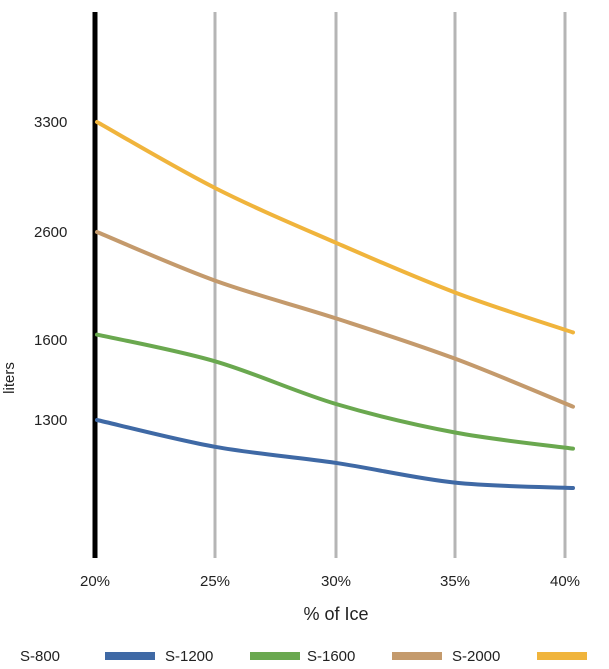 The height and width of the screenshot is (669, 609). I want to click on x-tick-label: 30%, so click(336, 581).